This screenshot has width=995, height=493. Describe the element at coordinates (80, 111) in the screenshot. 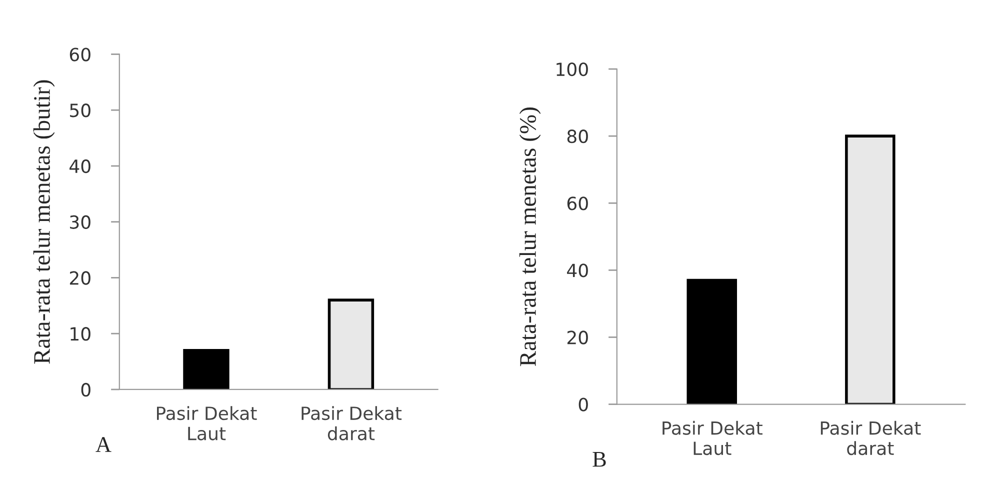

I see `y-tick-label: 50` at that location.